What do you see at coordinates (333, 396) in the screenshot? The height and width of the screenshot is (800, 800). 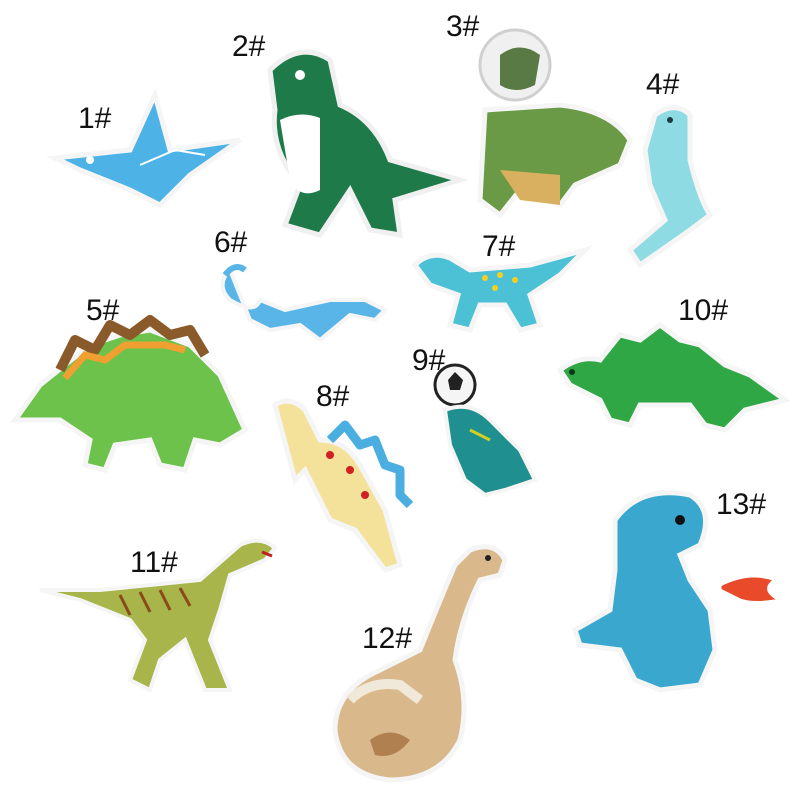 I see `patch-label: 8#` at bounding box center [333, 396].